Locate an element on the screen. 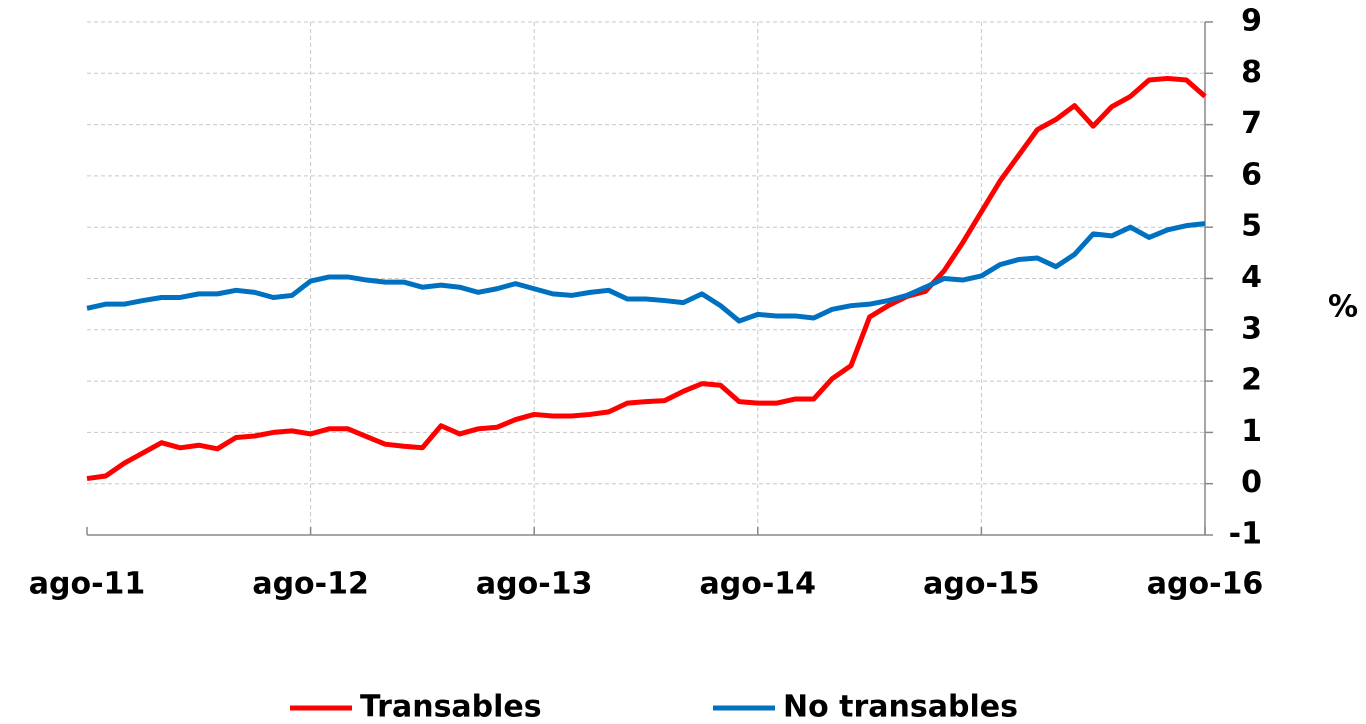 This screenshot has width=1366, height=724. legend-label: No transables is located at coordinates (900, 707).